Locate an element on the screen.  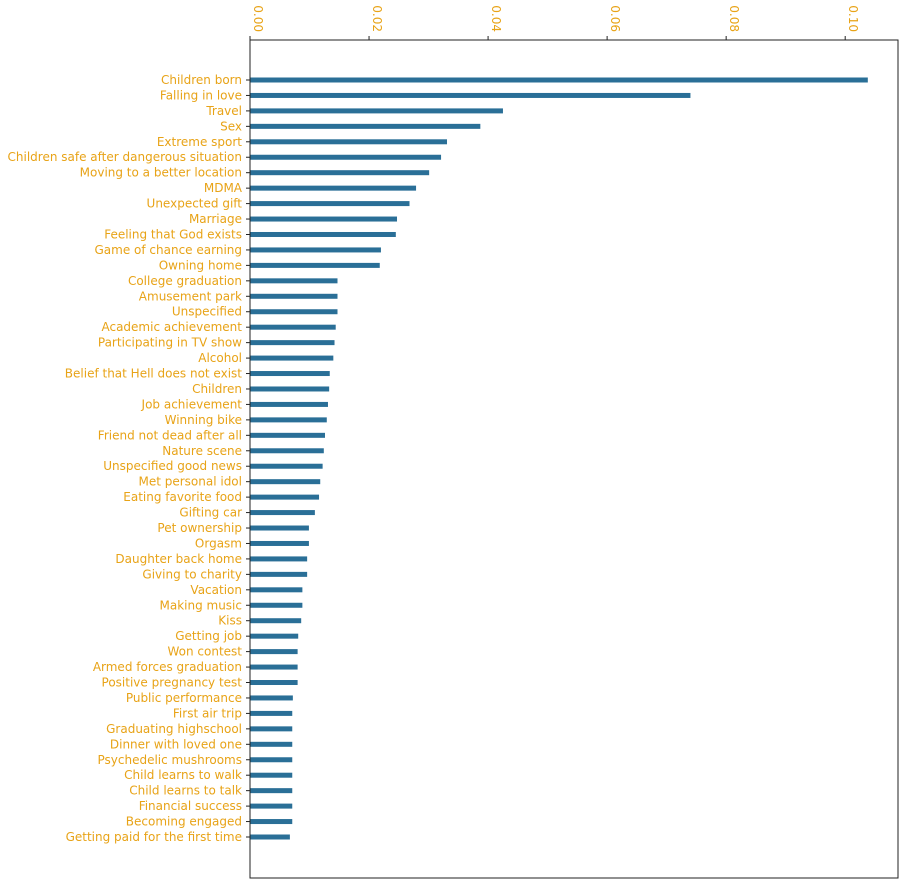
category-label: Unexpected gift is located at coordinates (195, 204).